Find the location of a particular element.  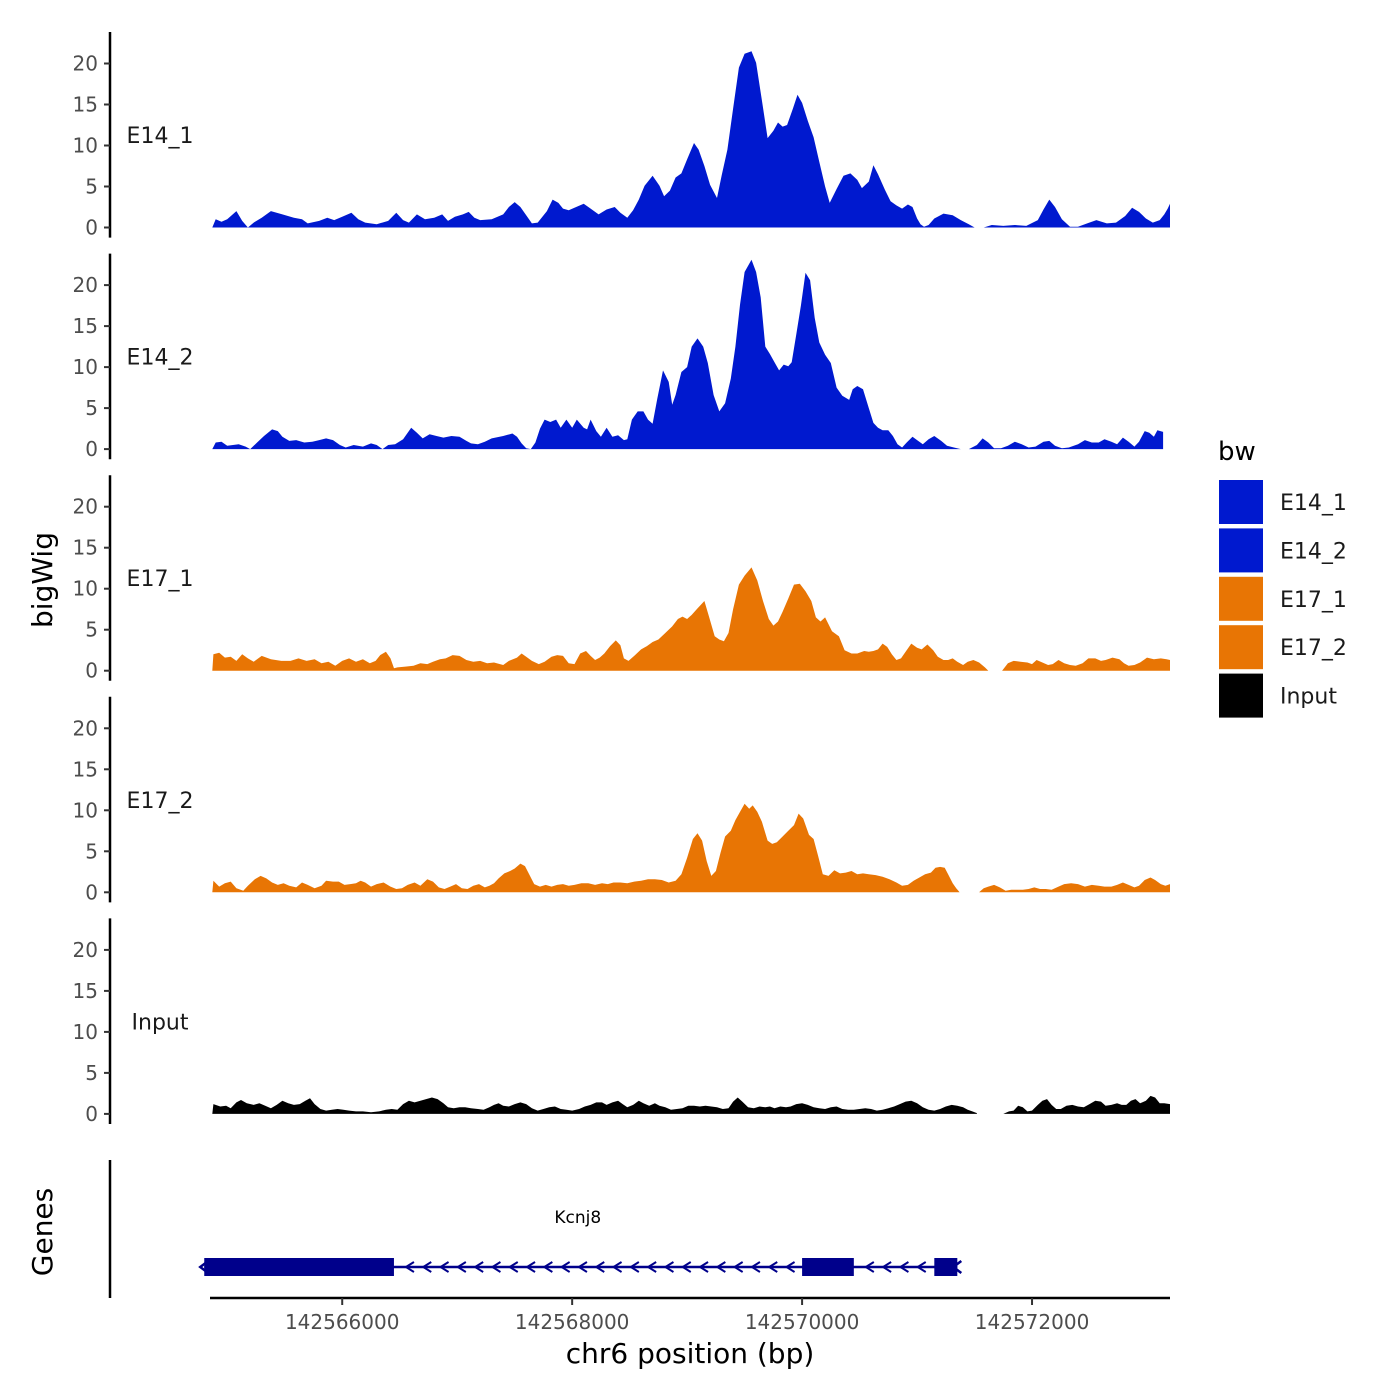

track-E17_1: 0 5 10 15 20 E17_1 is located at coordinates (621, 579).